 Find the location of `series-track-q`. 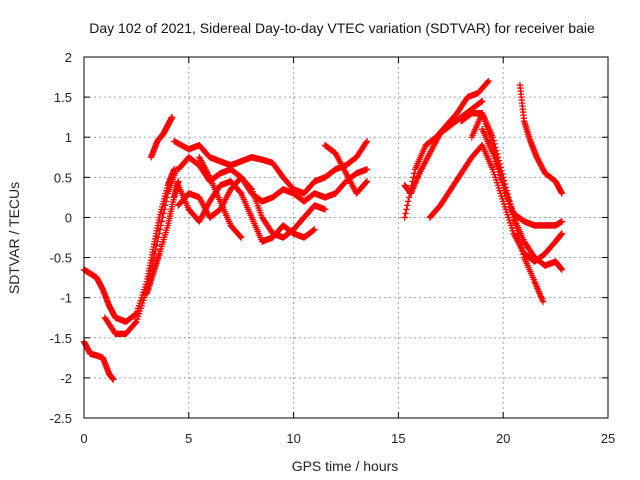

series-track-q is located at coordinates (541, 139).